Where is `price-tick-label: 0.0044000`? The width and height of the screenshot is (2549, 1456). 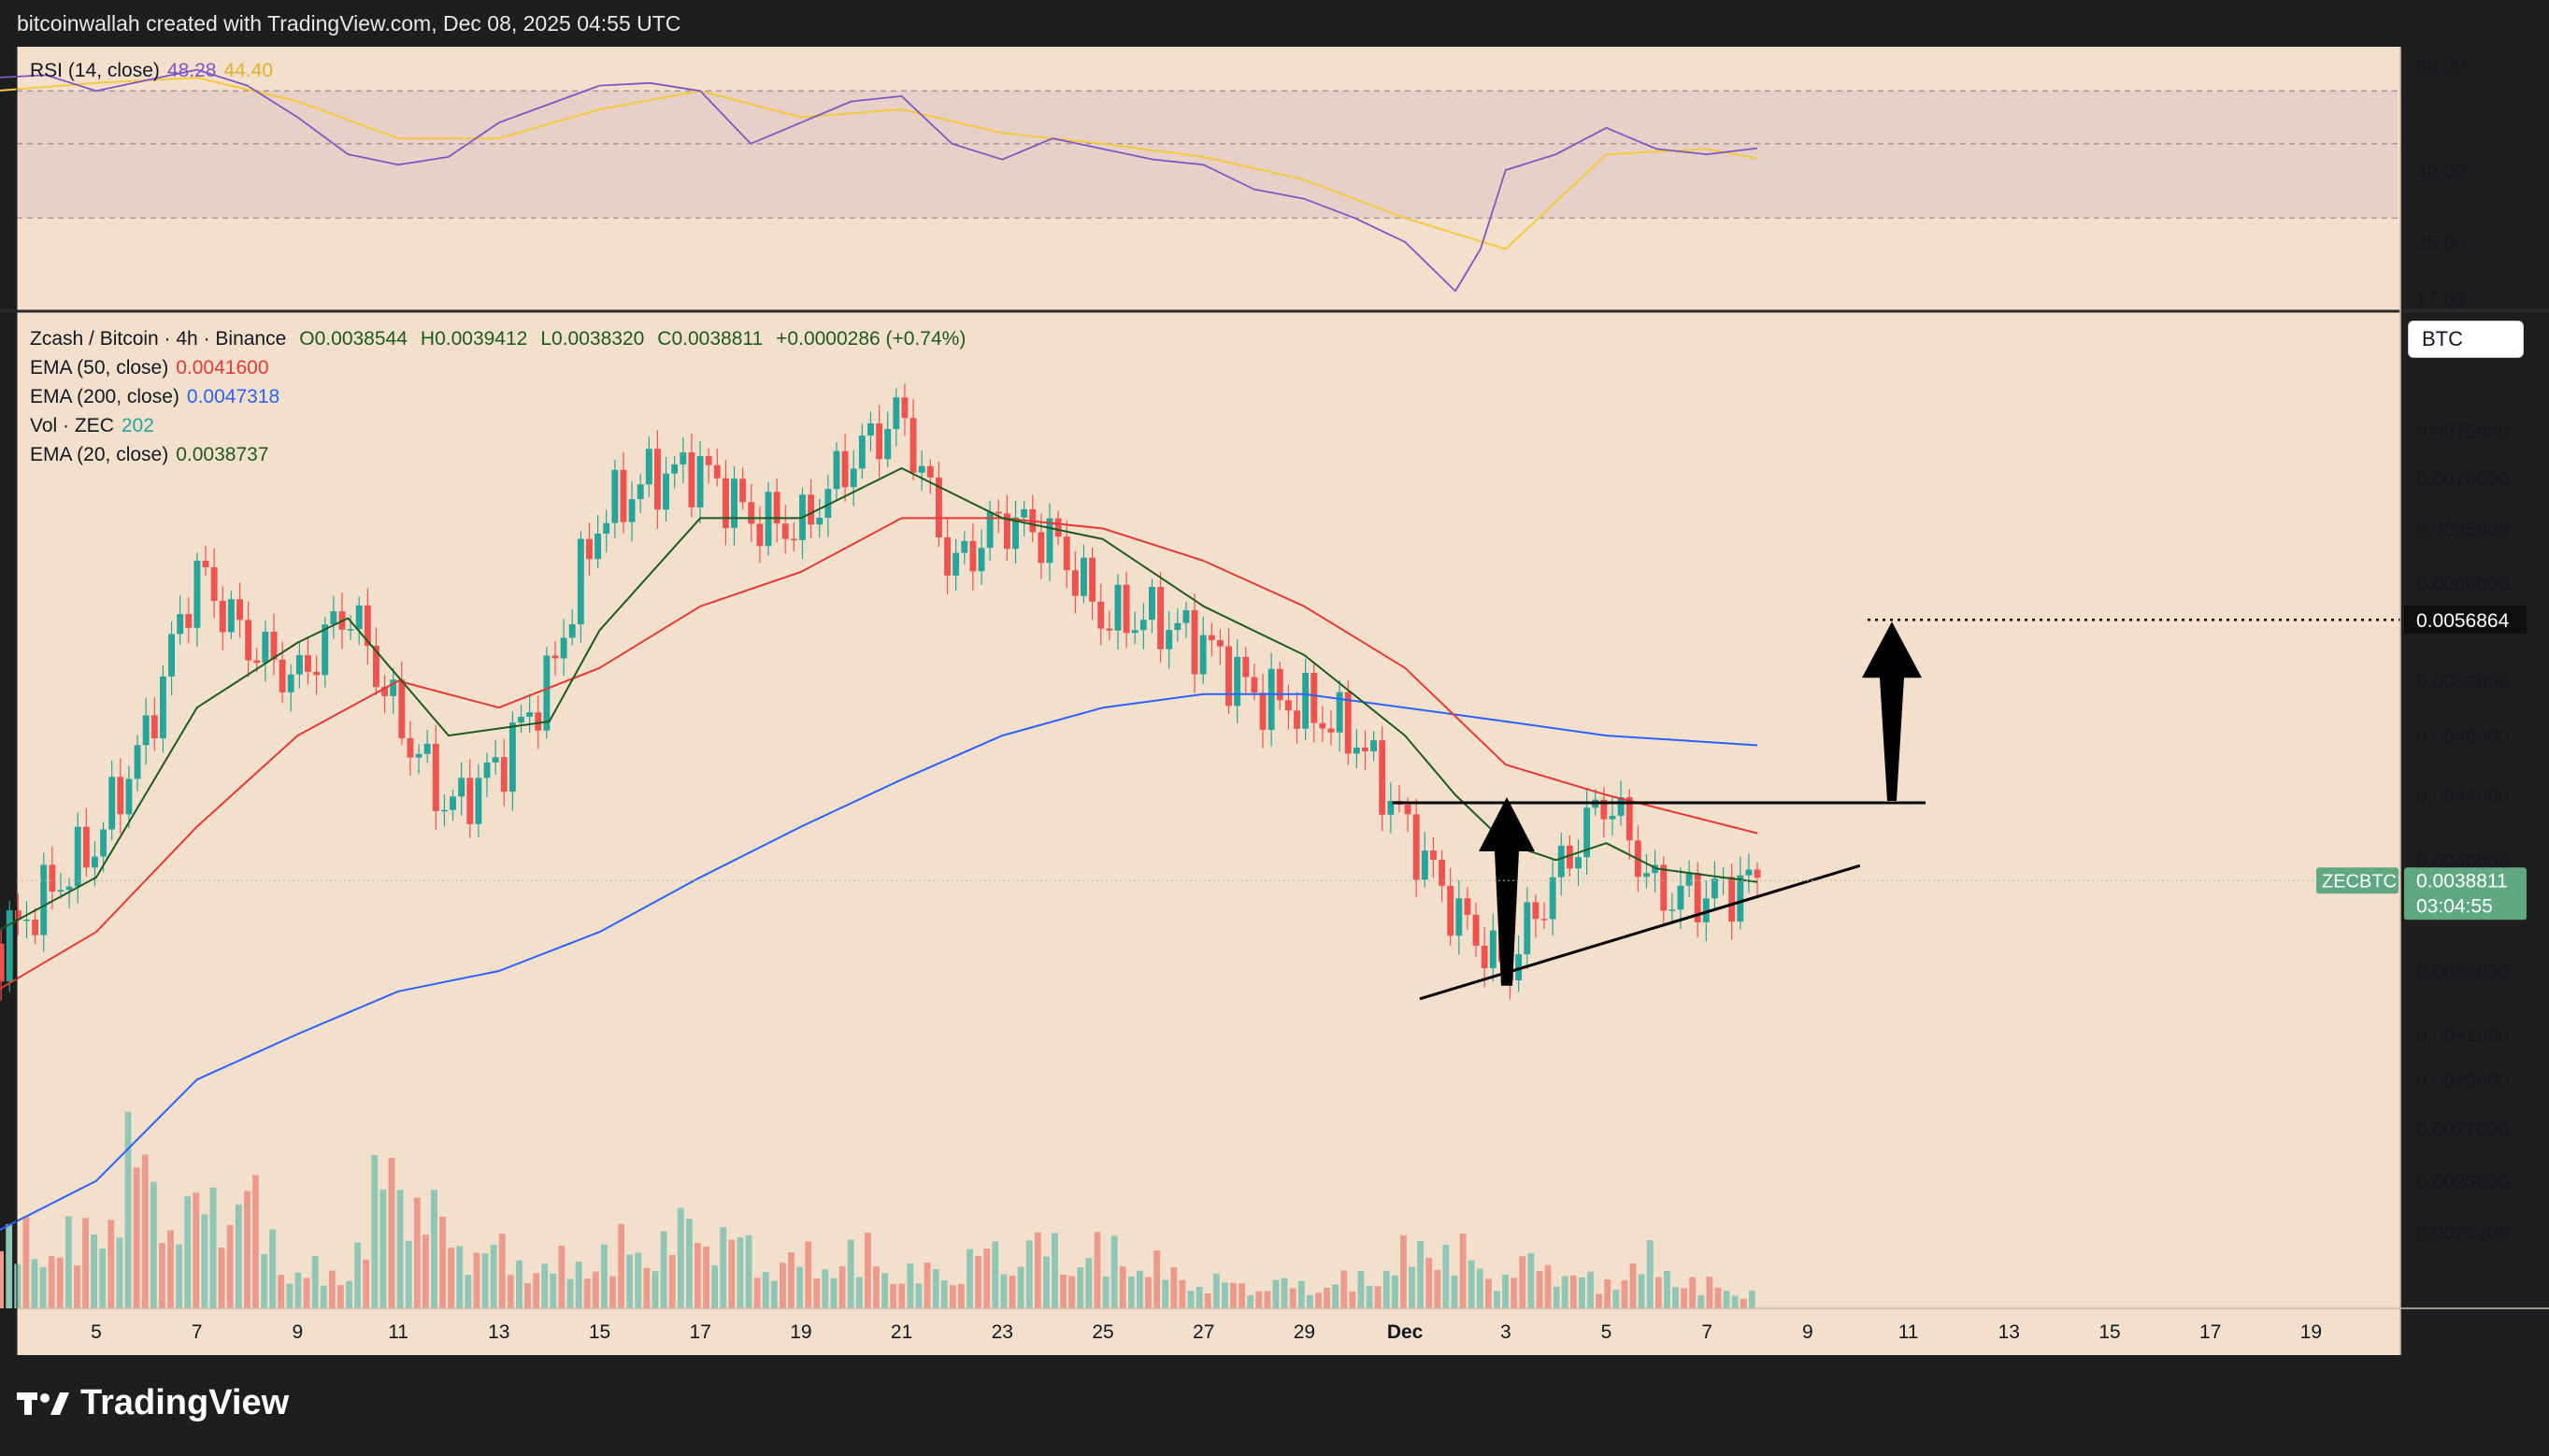 price-tick-label: 0.0044000 is located at coordinates (2462, 796).